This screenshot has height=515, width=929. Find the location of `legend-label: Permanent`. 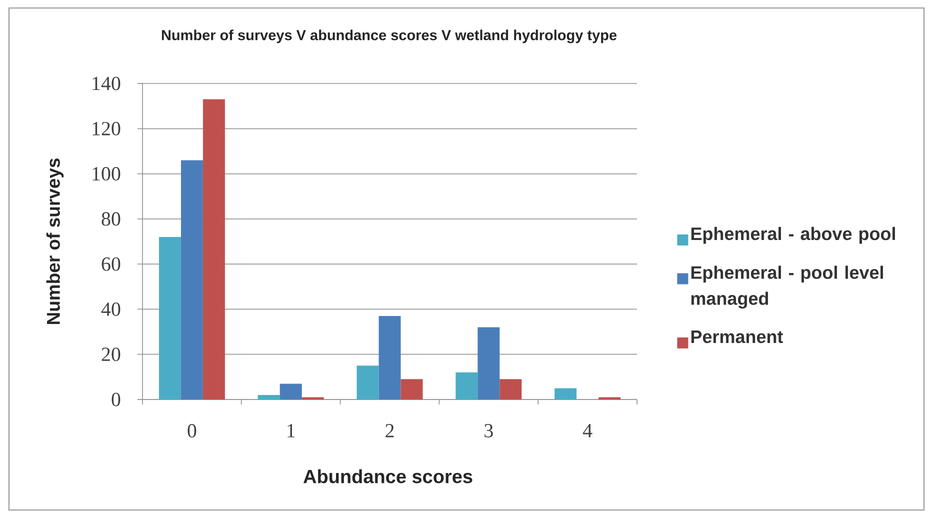

legend-label: Permanent is located at coordinates (737, 337).